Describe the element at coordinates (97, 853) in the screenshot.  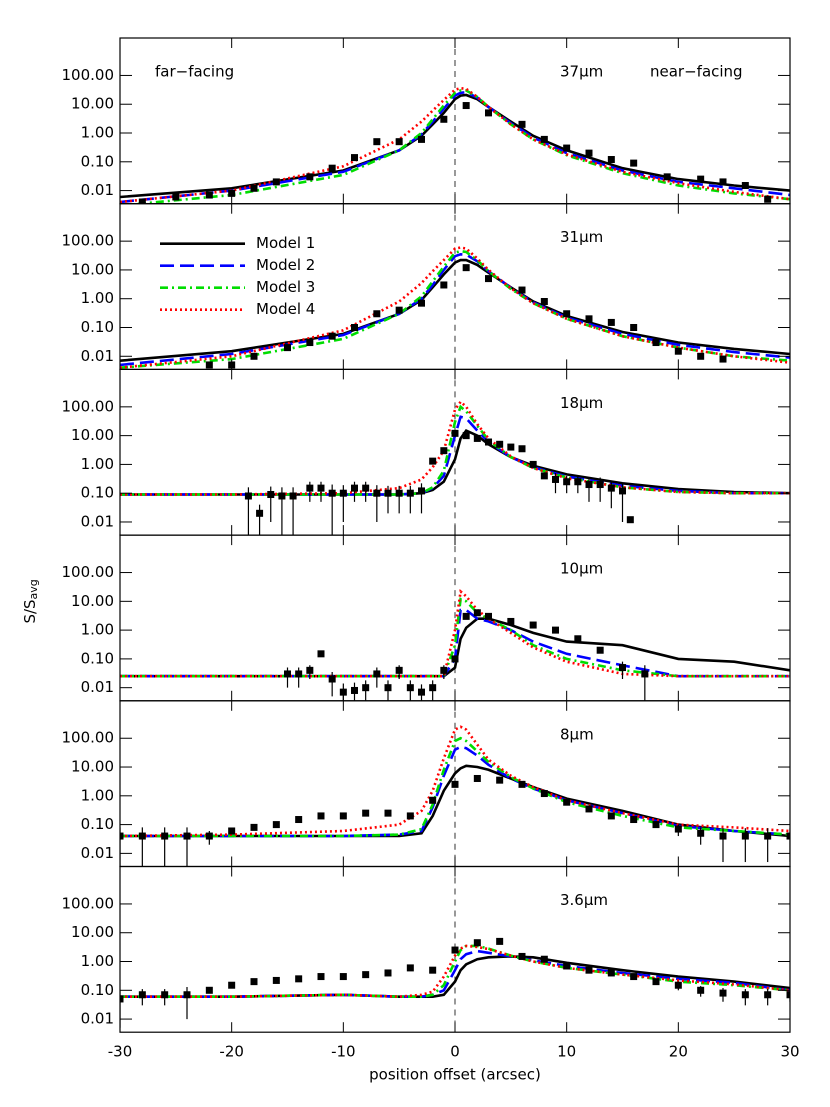
I see `y-tick-label: 0.01` at that location.